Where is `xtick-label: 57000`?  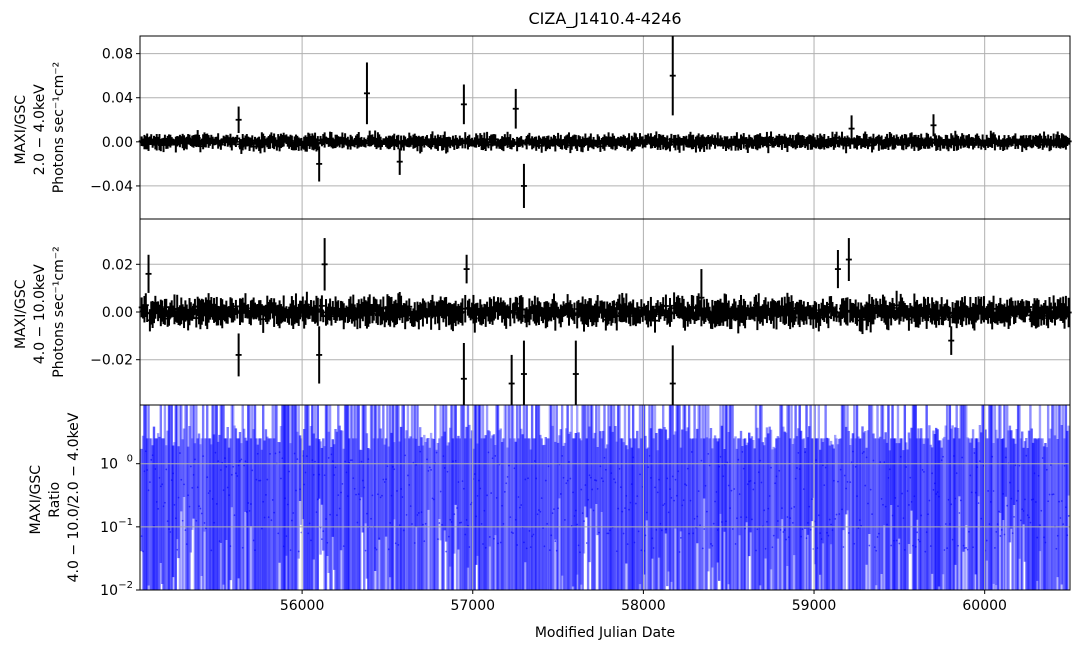 xtick-label: 57000 is located at coordinates (472, 606).